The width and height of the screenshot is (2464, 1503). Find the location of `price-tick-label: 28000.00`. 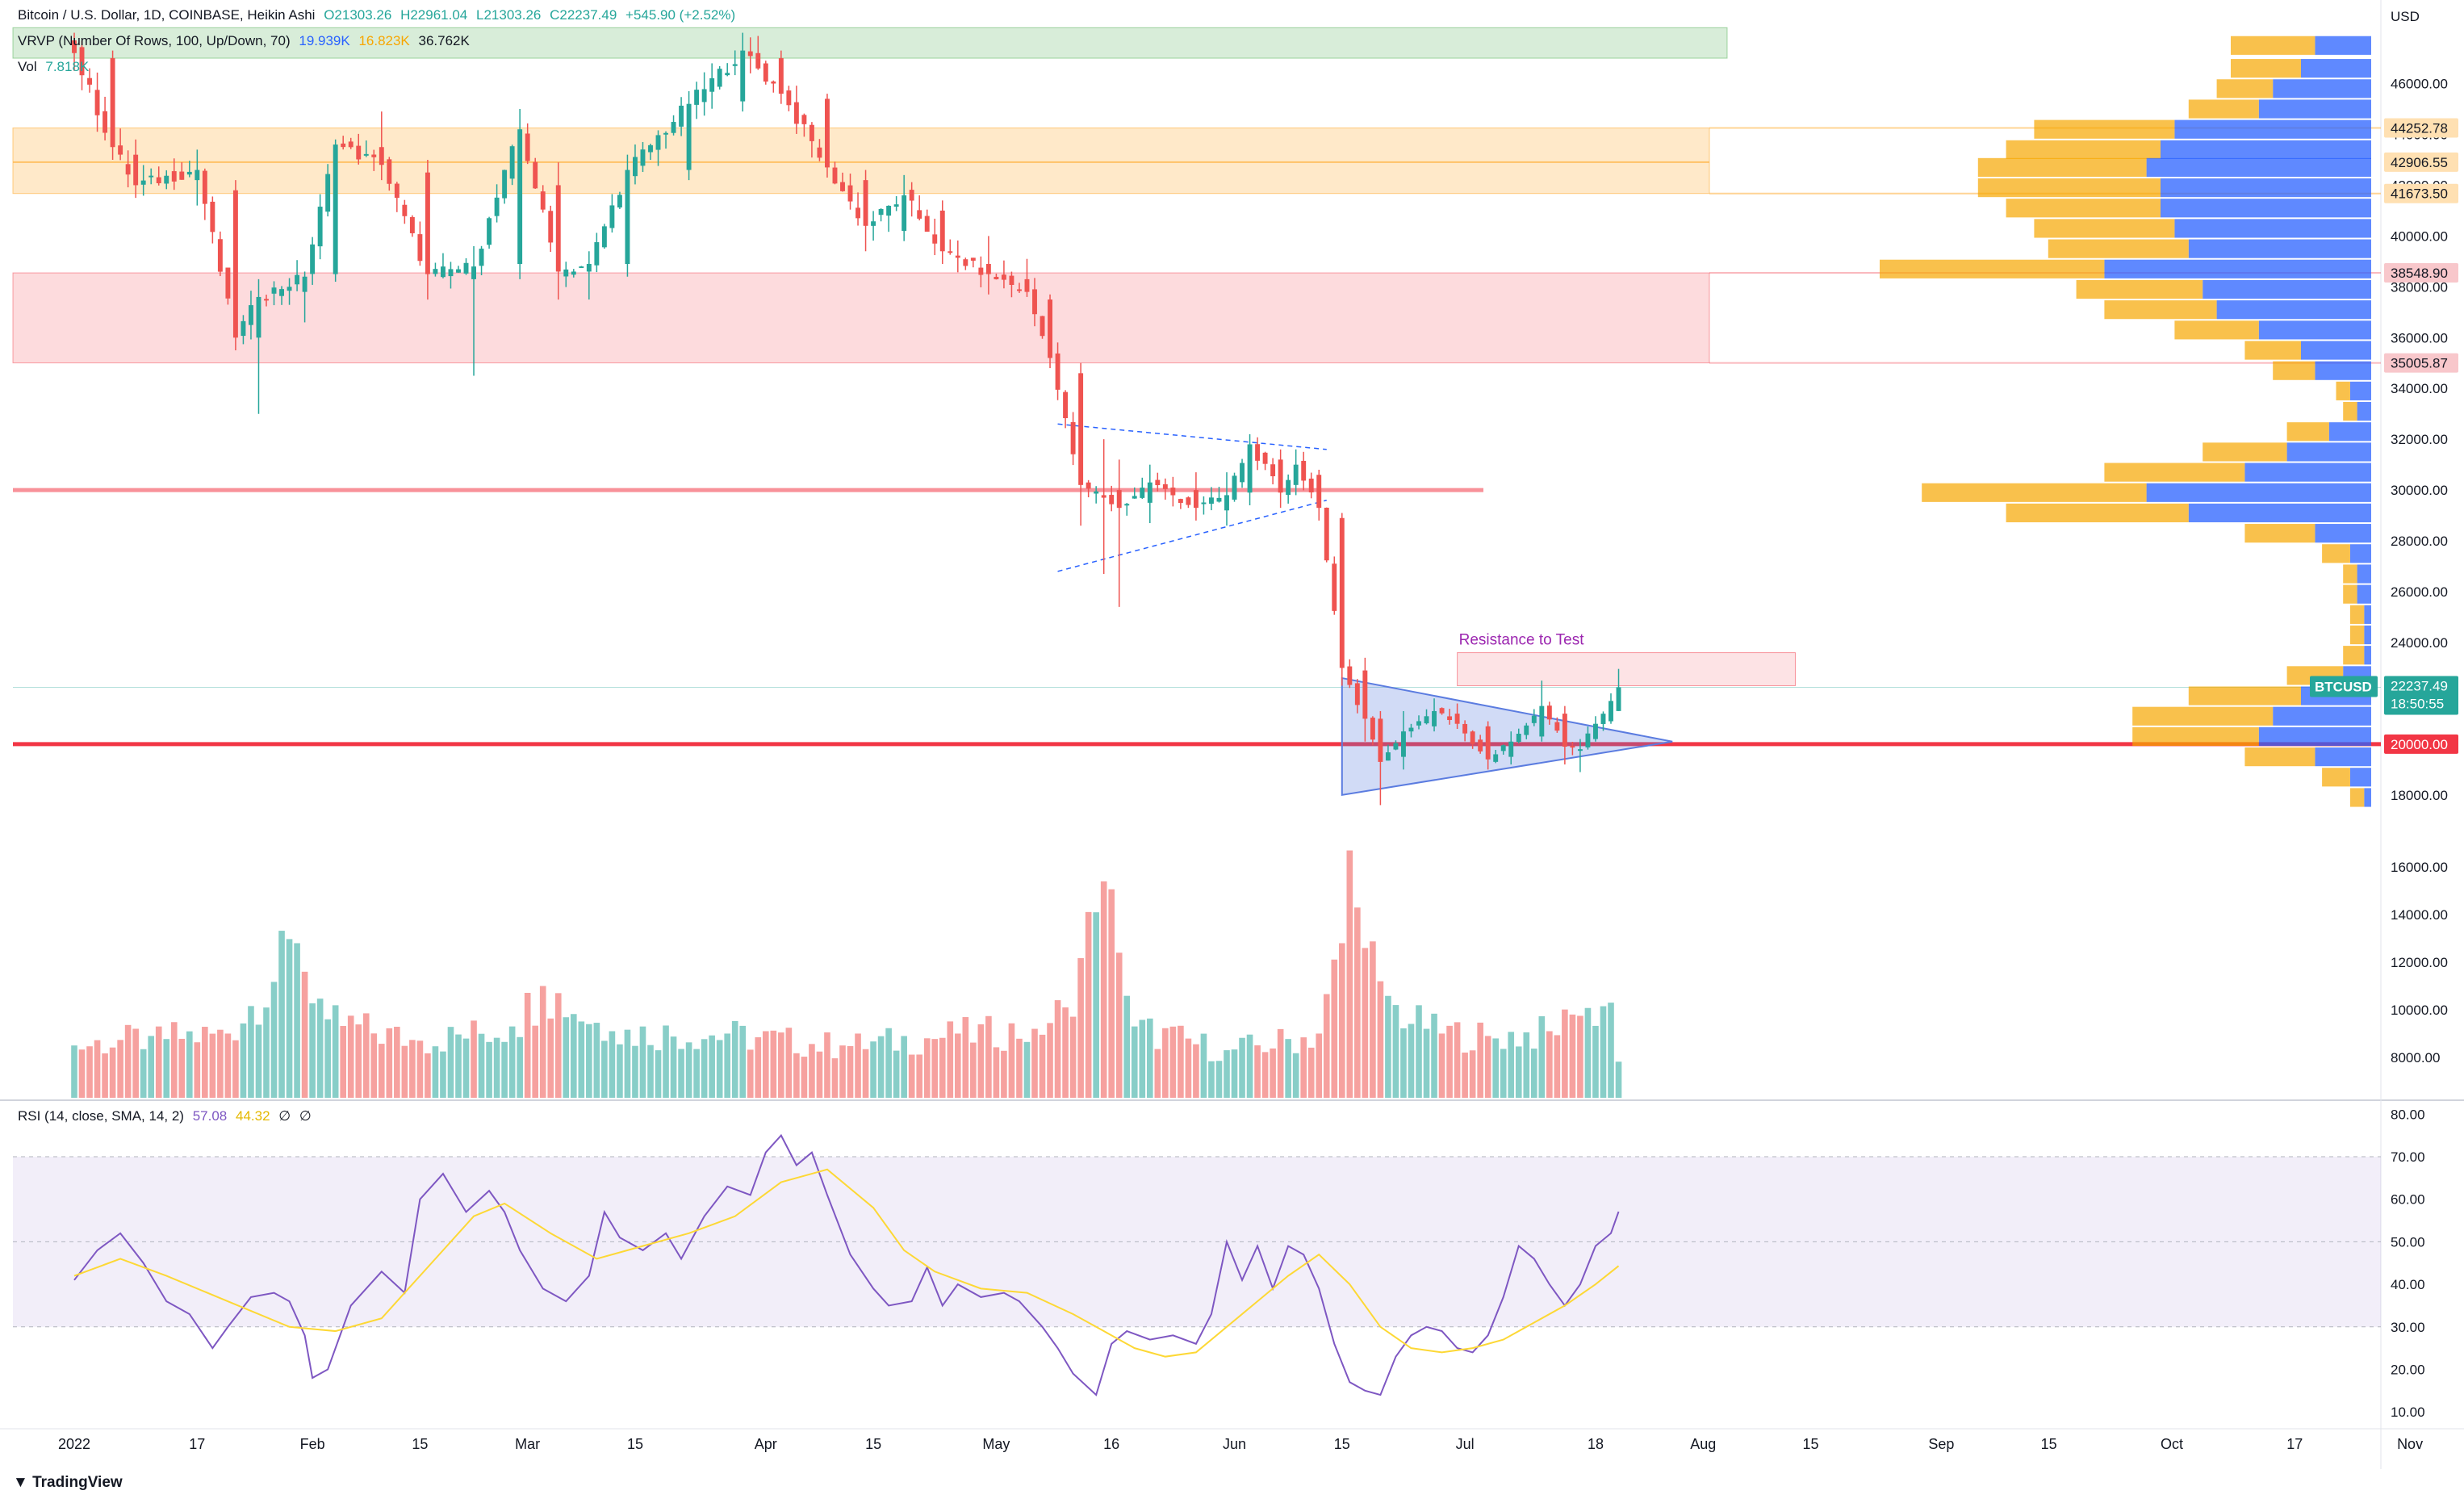

price-tick-label: 28000.00 is located at coordinates (2419, 541).